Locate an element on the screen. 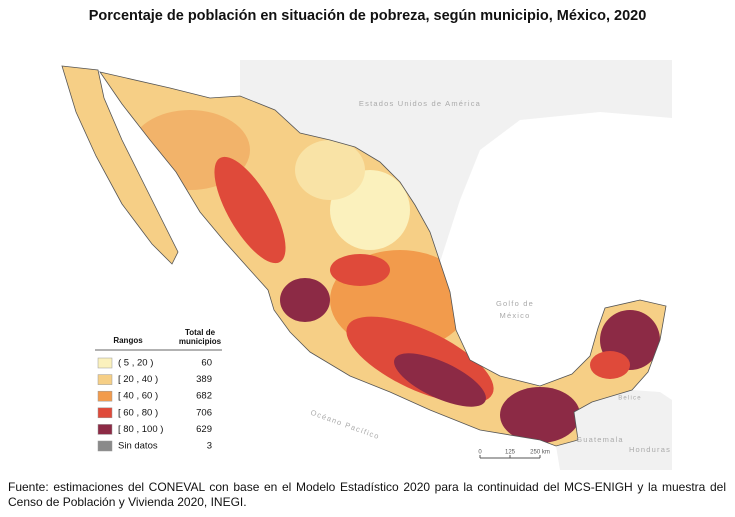  legend-count: 60 is located at coordinates (206, 363).